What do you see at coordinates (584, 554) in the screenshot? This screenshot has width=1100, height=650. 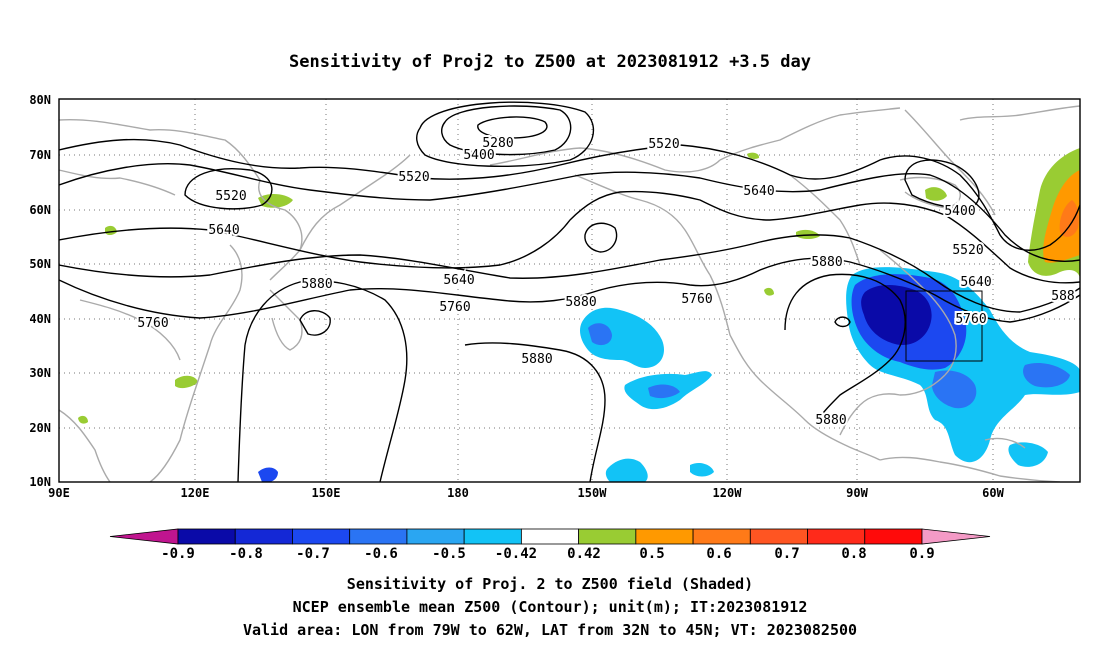 I see `colorbar-label: 0.42` at bounding box center [584, 554].